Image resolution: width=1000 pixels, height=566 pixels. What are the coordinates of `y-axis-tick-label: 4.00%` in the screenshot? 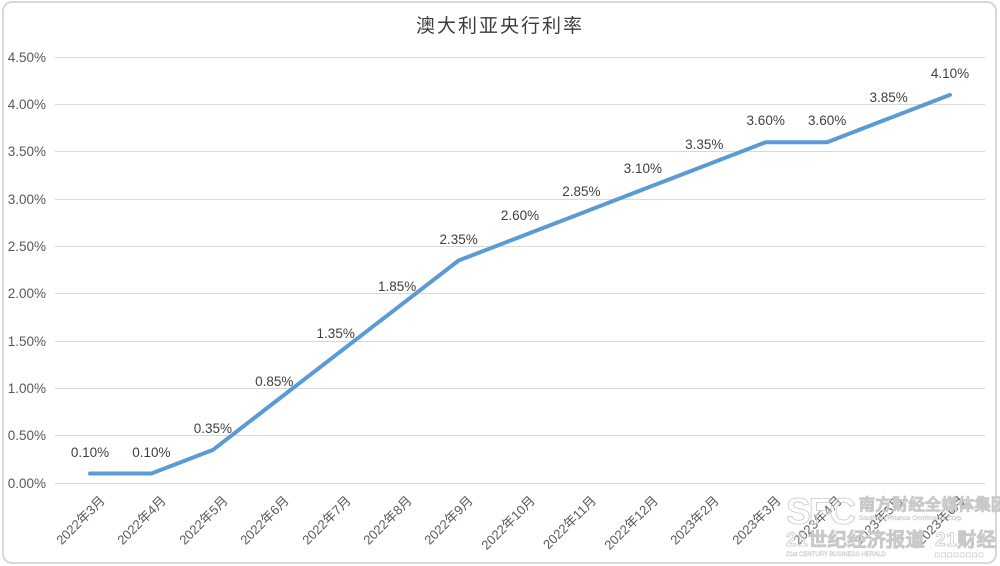 It's located at (26, 104).